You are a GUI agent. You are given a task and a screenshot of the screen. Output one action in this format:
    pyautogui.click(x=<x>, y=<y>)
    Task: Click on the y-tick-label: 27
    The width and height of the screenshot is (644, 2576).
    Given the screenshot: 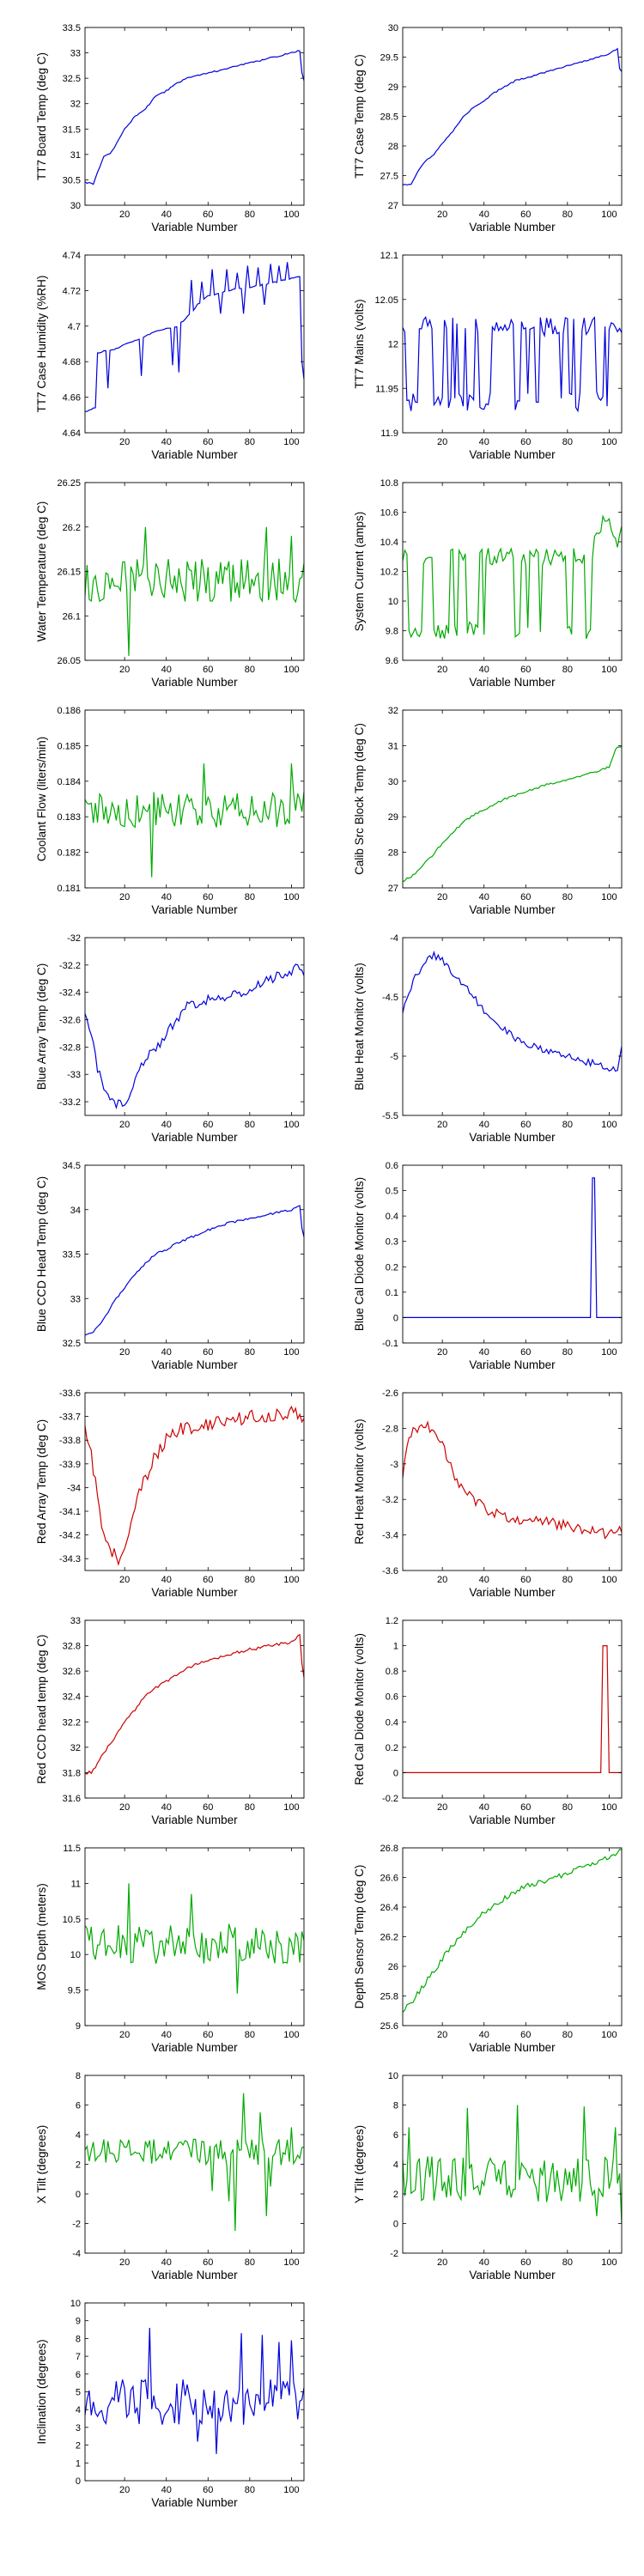 What is the action you would take?
    pyautogui.click(x=393, y=889)
    